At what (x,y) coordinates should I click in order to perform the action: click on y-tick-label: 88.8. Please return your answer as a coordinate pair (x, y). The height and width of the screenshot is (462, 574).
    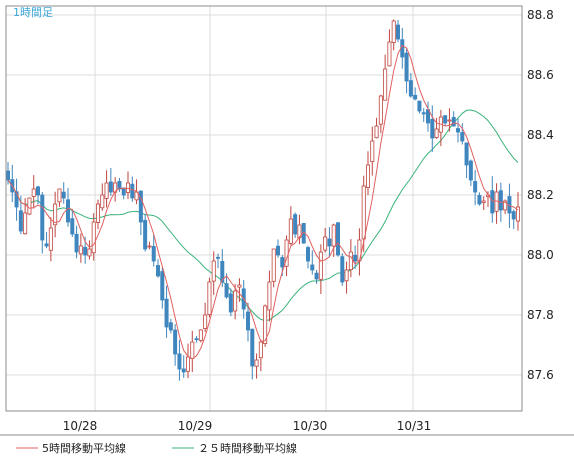
    Looking at the image, I should click on (540, 15).